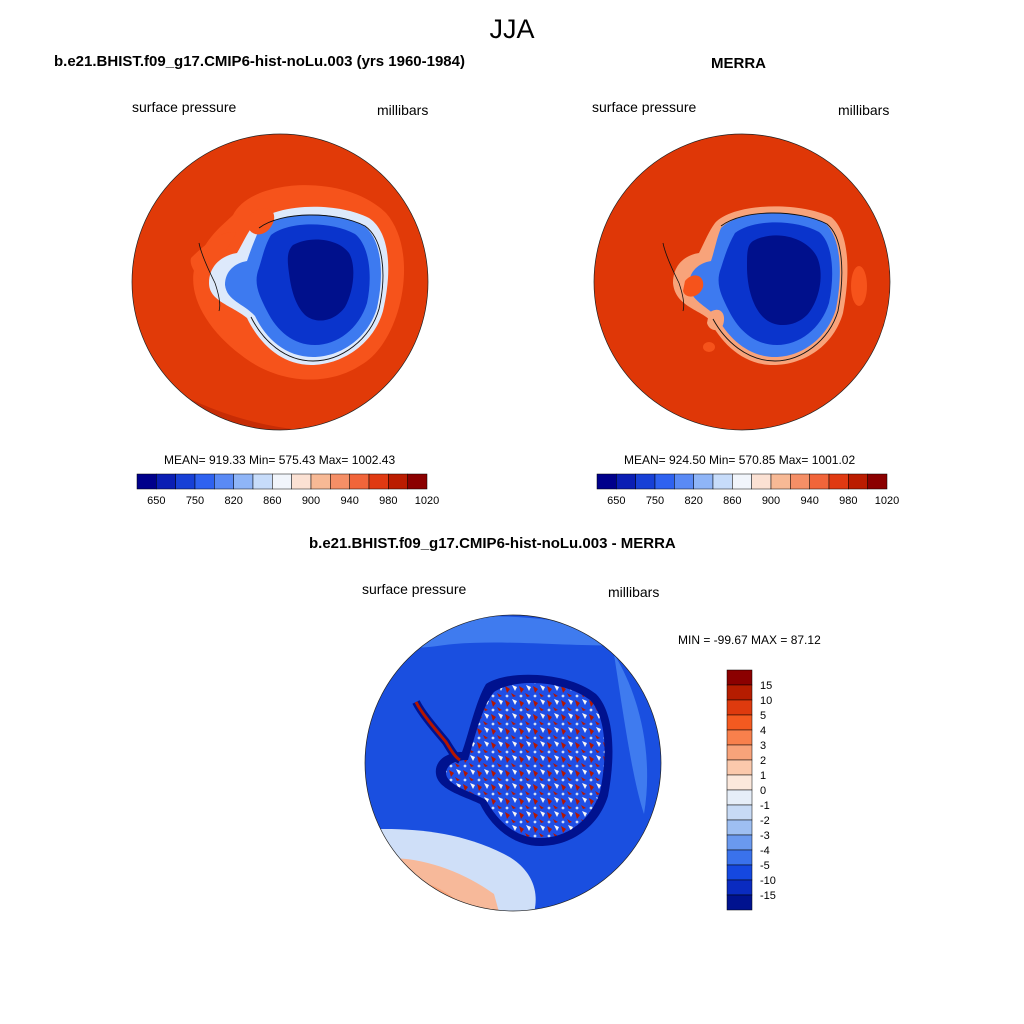 This screenshot has width=1024, height=1024. Describe the element at coordinates (763, 746) in the screenshot. I see `diff-colorbar-tick-label: 3` at that location.